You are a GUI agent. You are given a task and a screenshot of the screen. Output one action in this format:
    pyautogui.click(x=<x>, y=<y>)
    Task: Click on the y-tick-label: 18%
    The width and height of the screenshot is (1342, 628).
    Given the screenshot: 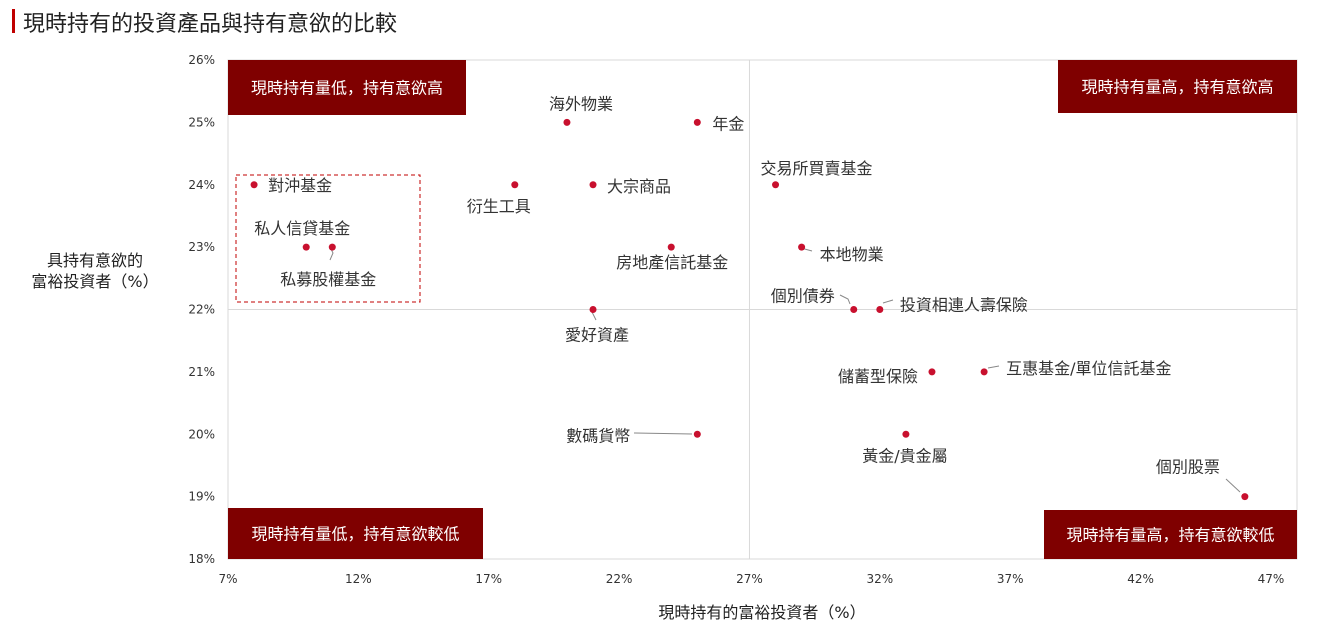 What is the action you would take?
    pyautogui.click(x=201, y=559)
    